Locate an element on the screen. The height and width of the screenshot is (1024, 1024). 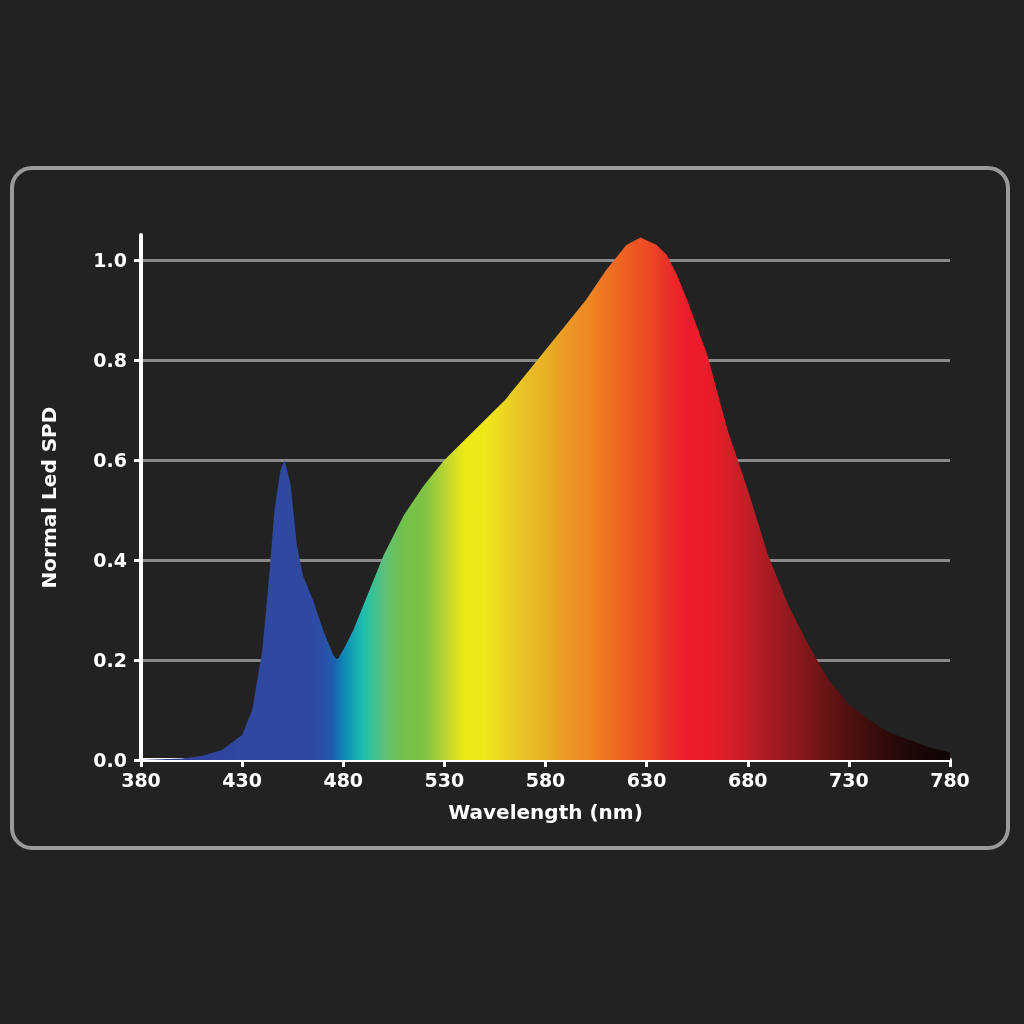
x-tick-label: 380 is located at coordinates (141, 779).